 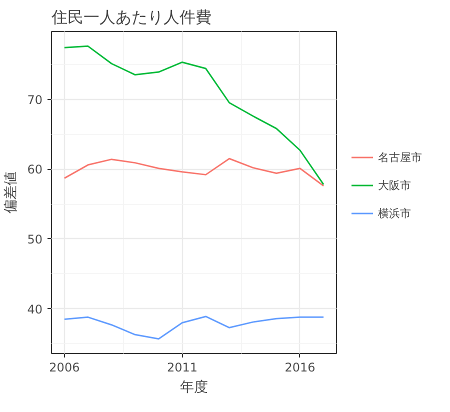 I want to click on legend-label: 大阪市, so click(x=394, y=185).